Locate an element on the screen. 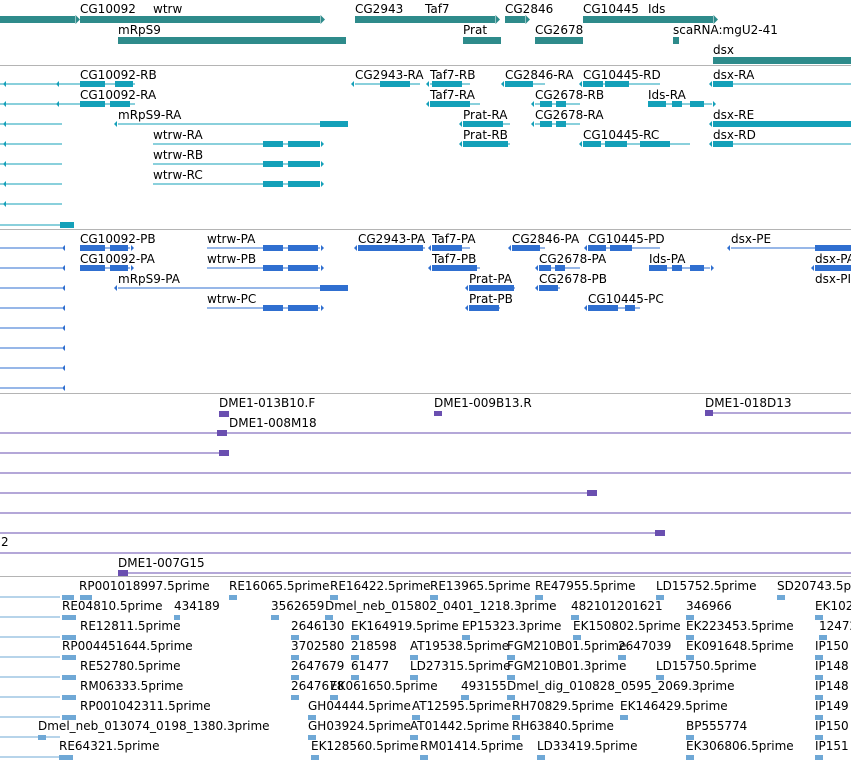 The height and width of the screenshot is (762, 851). est-label: 2646130 is located at coordinates (318, 626).